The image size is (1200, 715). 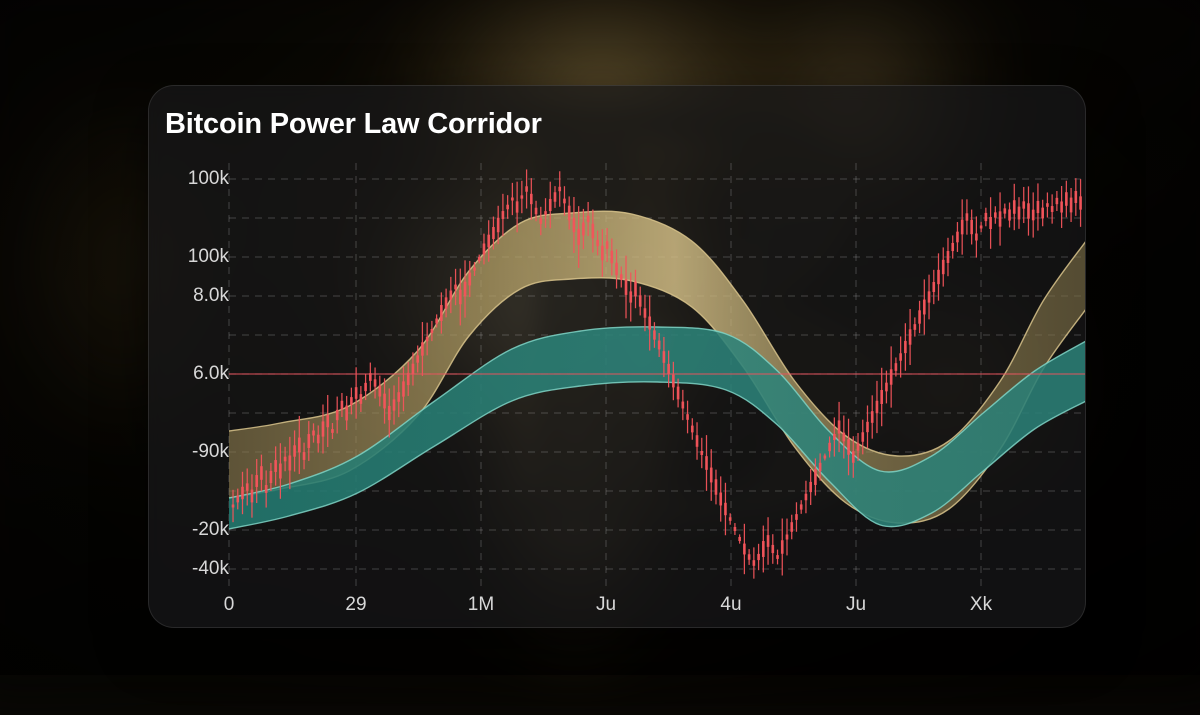 What do you see at coordinates (188, 569) in the screenshot?
I see `y-axis-tick-label: -40k` at bounding box center [188, 569].